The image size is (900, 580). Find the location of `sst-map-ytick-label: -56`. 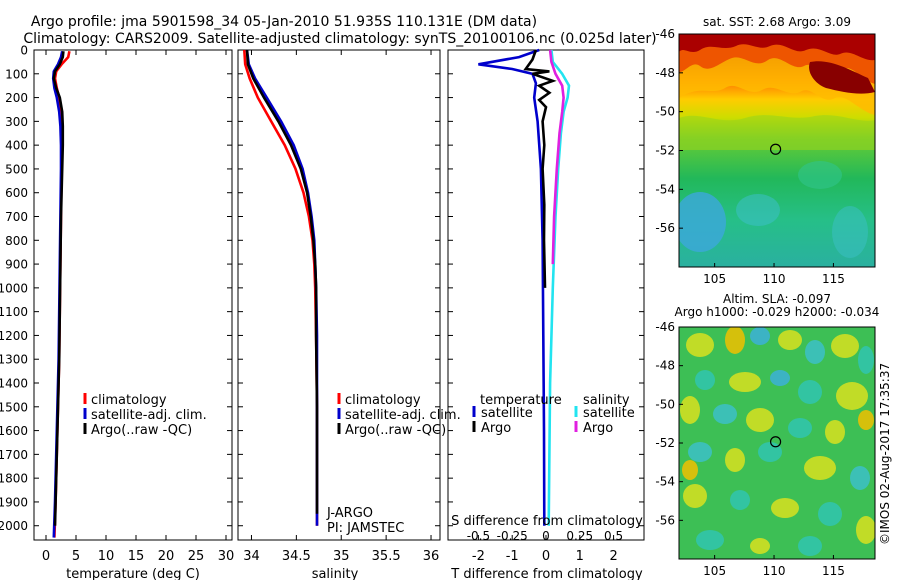

sst-map-ytick-label: -56 is located at coordinates (665, 228).